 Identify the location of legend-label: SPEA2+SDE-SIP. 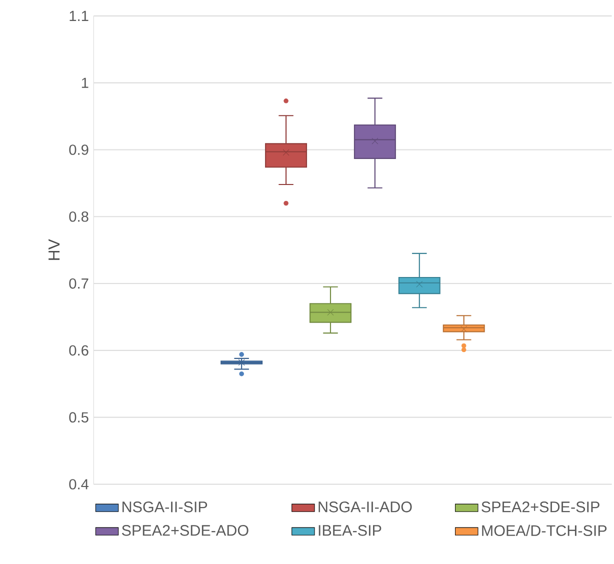
(541, 507).